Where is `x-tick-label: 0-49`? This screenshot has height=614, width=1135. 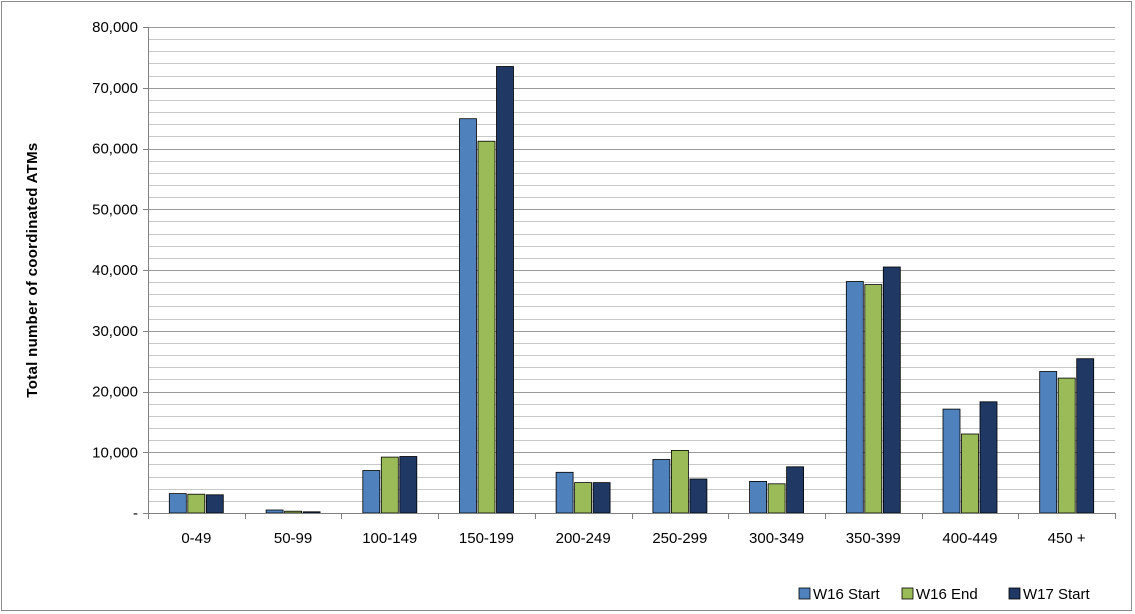 x-tick-label: 0-49 is located at coordinates (196, 538).